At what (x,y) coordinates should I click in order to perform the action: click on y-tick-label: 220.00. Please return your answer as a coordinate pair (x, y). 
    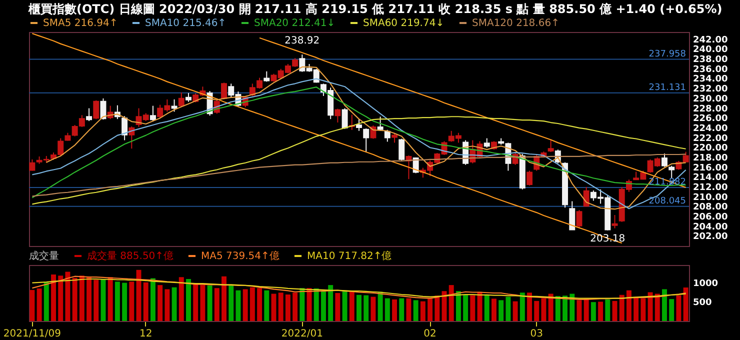
    Looking at the image, I should click on (710, 149).